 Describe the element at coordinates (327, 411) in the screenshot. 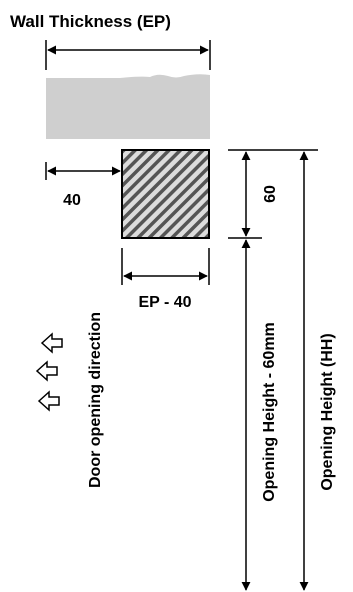

I see `opening-height-label: Opening Height (HH)` at that location.